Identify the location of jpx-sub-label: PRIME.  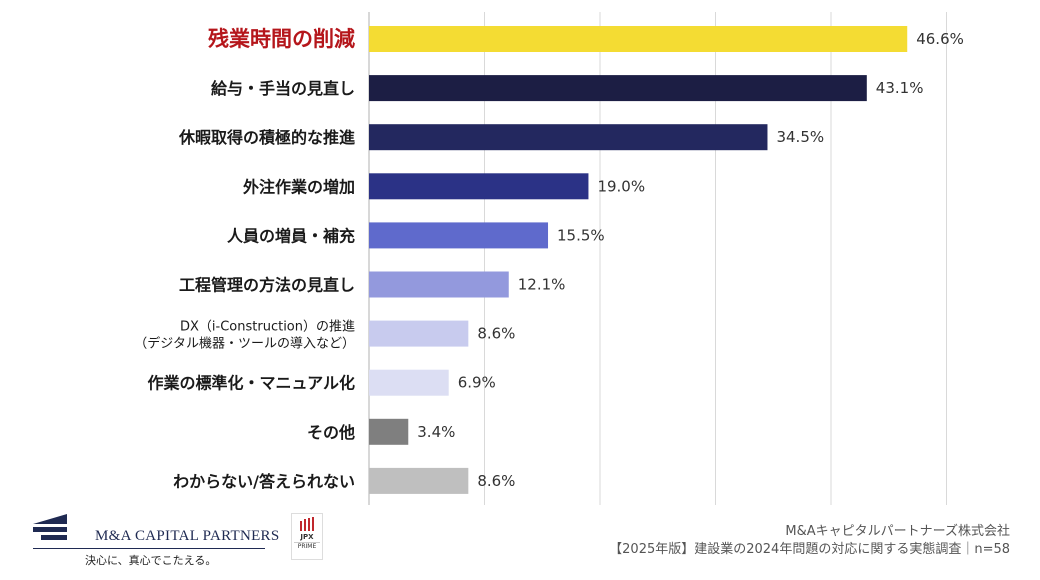
(307, 546).